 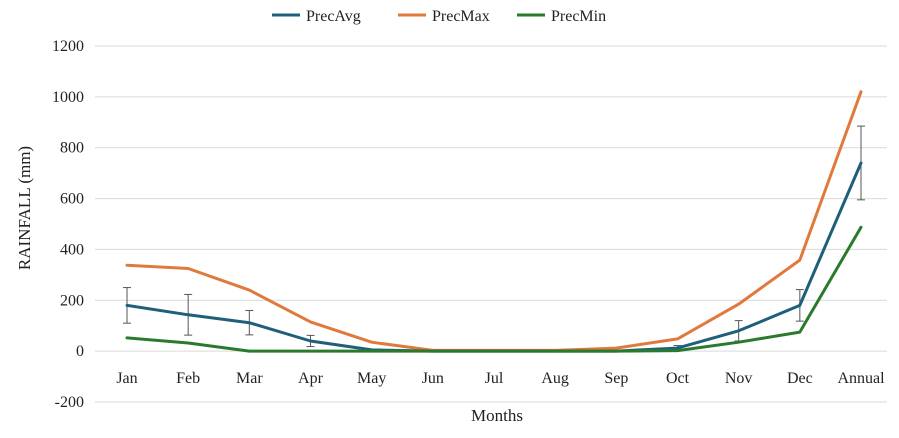 I want to click on y-tick-label: 0, so click(x=80, y=351).